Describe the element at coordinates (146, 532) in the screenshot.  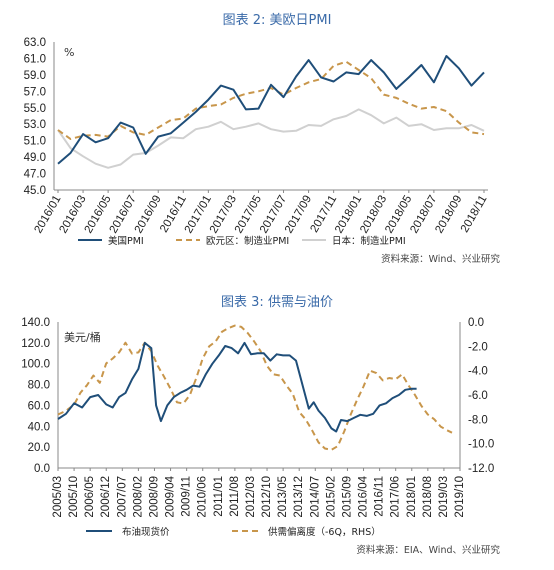
I see `legend-label: 布油现货价` at that location.